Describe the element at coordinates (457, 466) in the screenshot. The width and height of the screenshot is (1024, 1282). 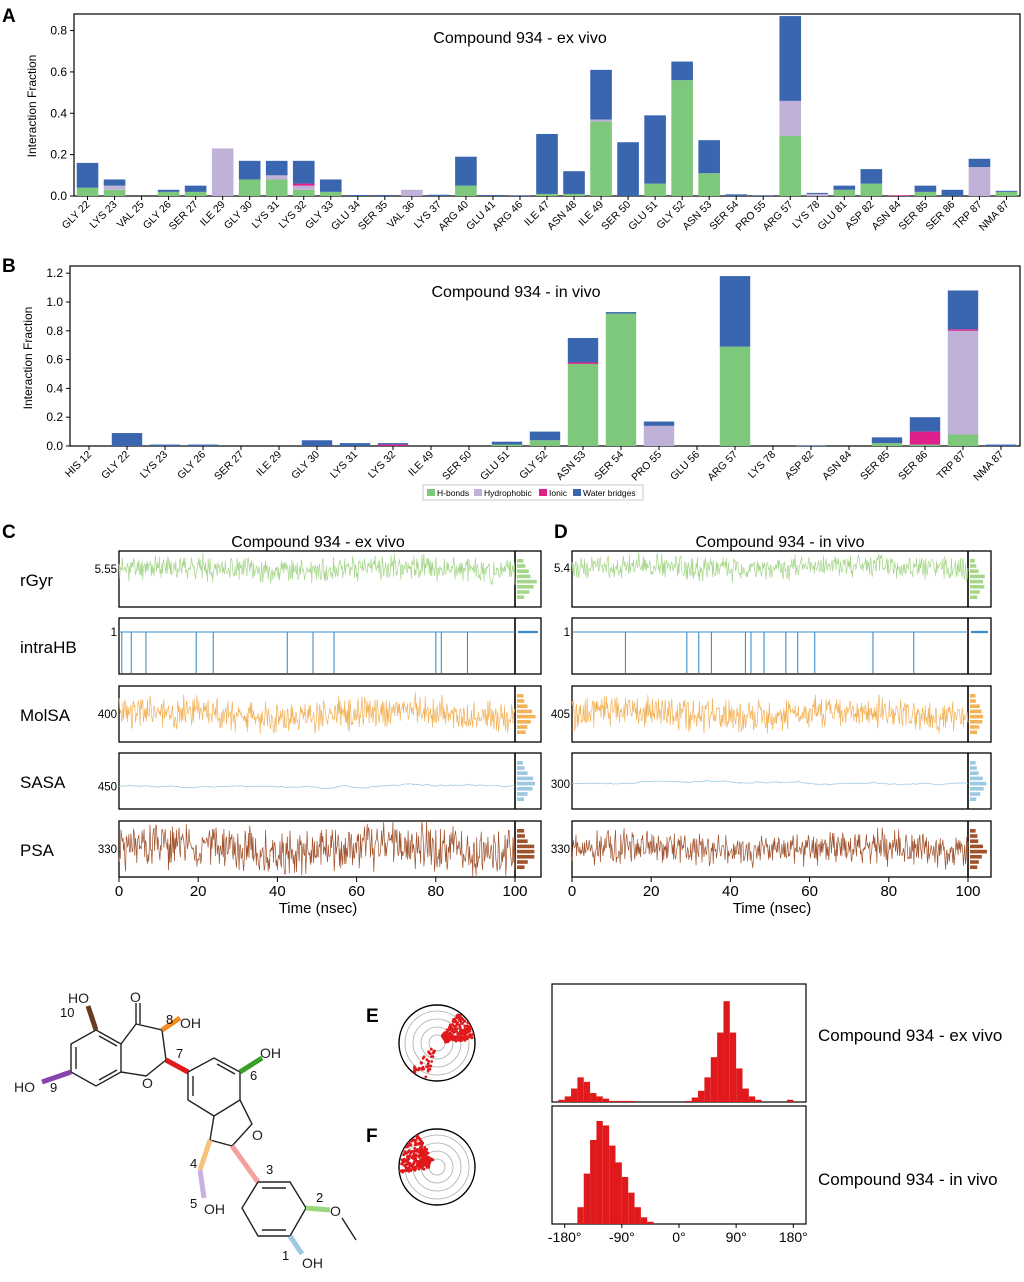
I see `panelB-xtick-label: SER 50` at that location.